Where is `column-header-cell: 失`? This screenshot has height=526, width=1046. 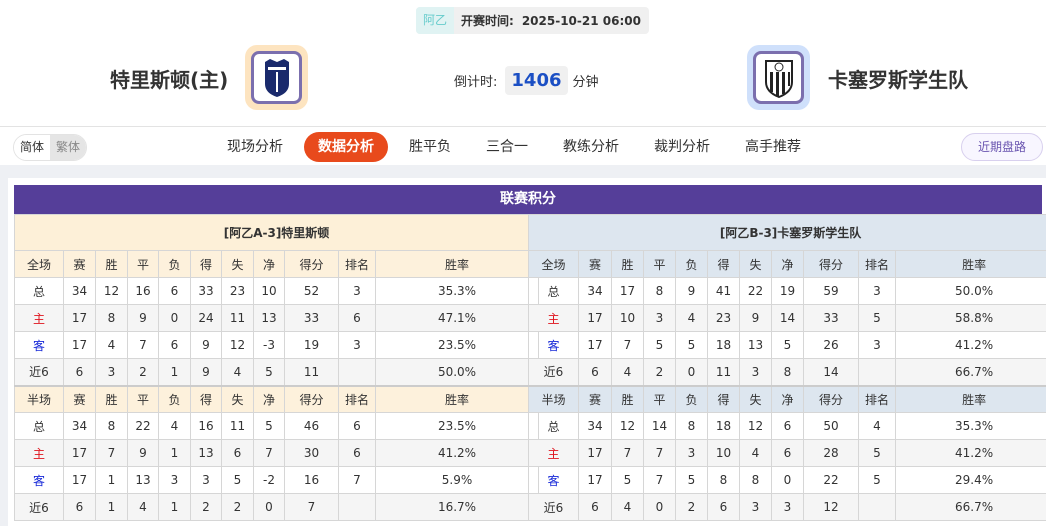 column-header-cell: 失 is located at coordinates (755, 264).